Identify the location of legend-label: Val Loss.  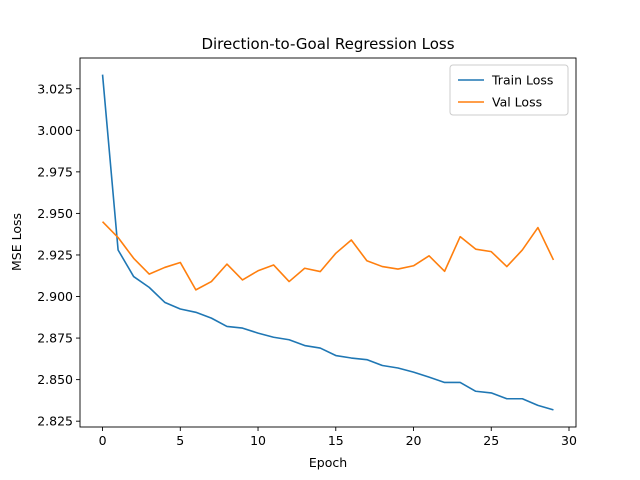
(517, 102).